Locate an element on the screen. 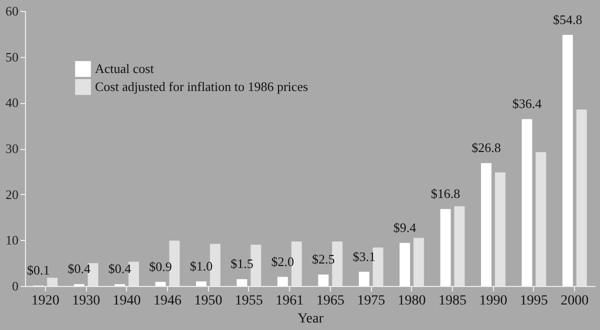 This screenshot has width=600, height=330. x-tick-label: 1920 is located at coordinates (45, 301).